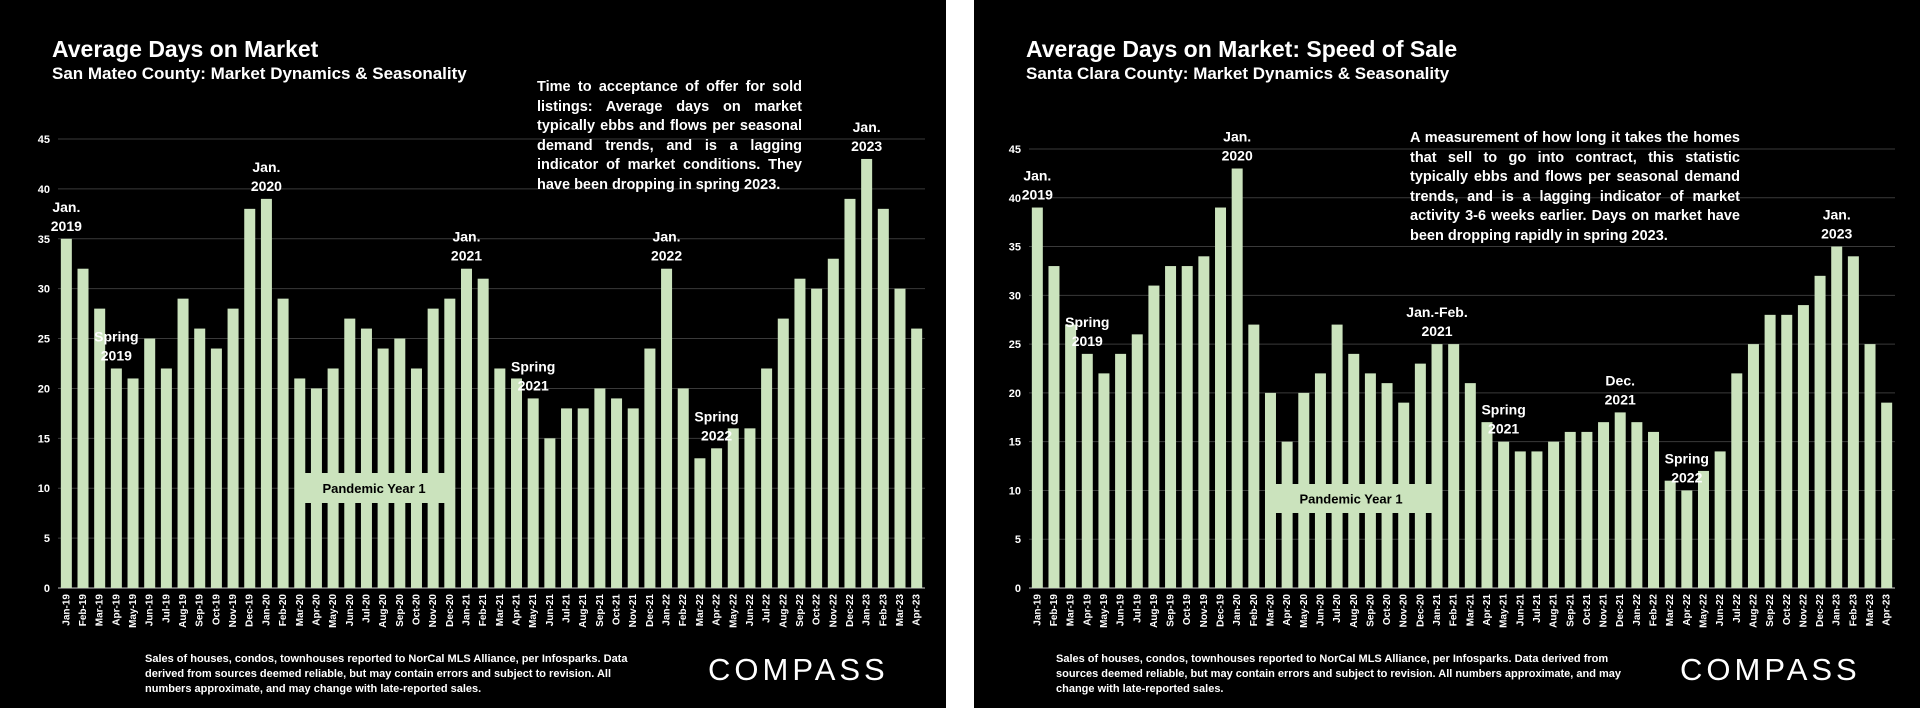  What do you see at coordinates (333, 611) in the screenshot?
I see `x-tick-label: May-20` at bounding box center [333, 611].